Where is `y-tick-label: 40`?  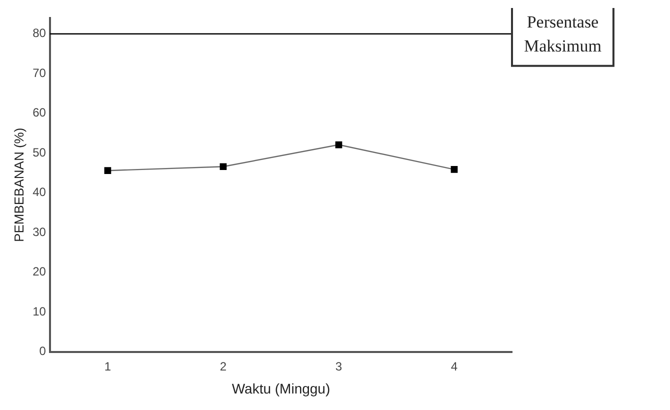
y-tick-label: 40 is located at coordinates (39, 192).